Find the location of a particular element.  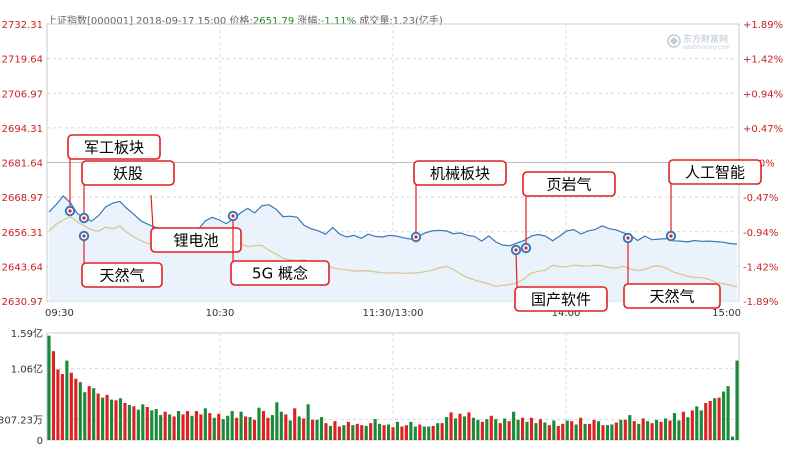

annotation-callout: 页岩气 is located at coordinates (568, 212).